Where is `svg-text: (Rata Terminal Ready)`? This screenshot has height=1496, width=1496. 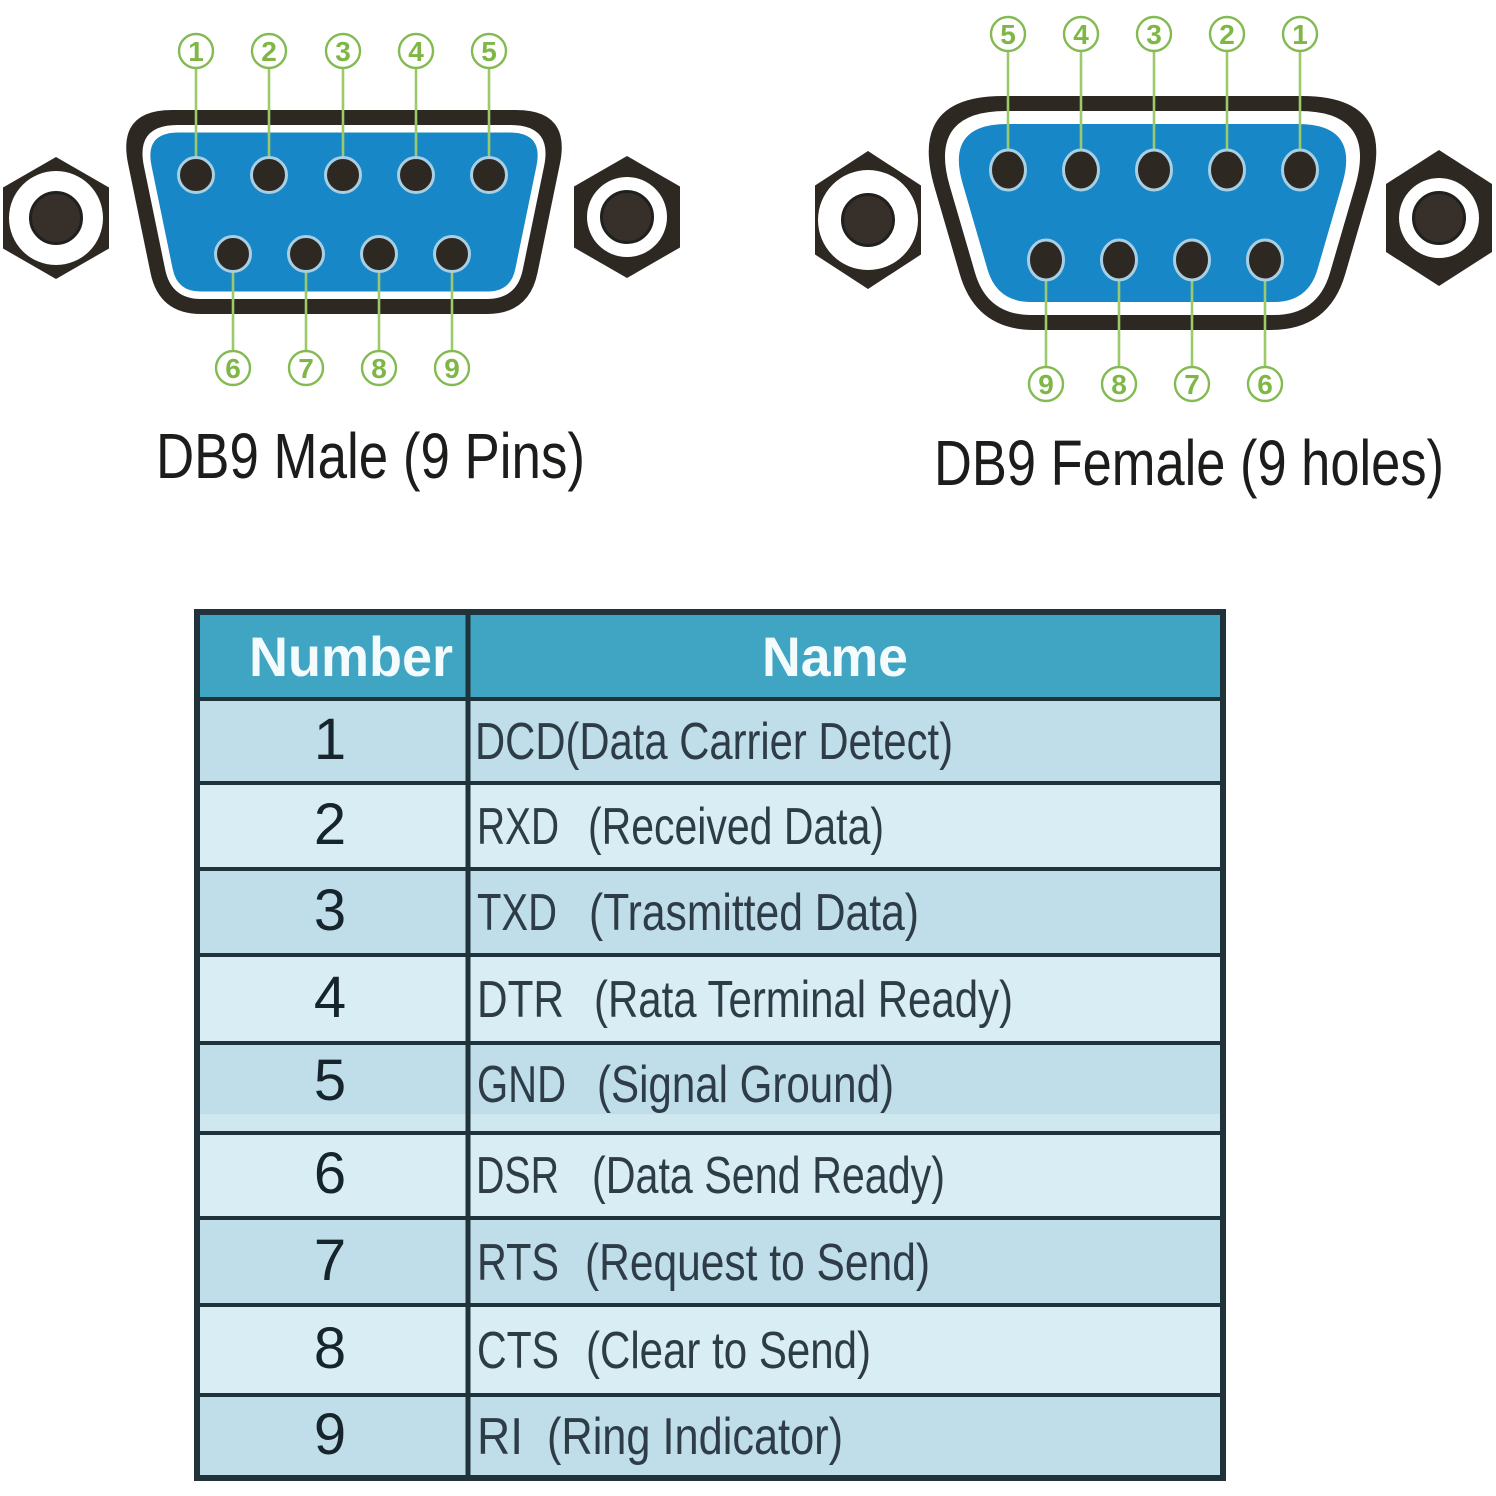
svg-text: (Rata Terminal Ready) is located at coordinates (803, 1000).